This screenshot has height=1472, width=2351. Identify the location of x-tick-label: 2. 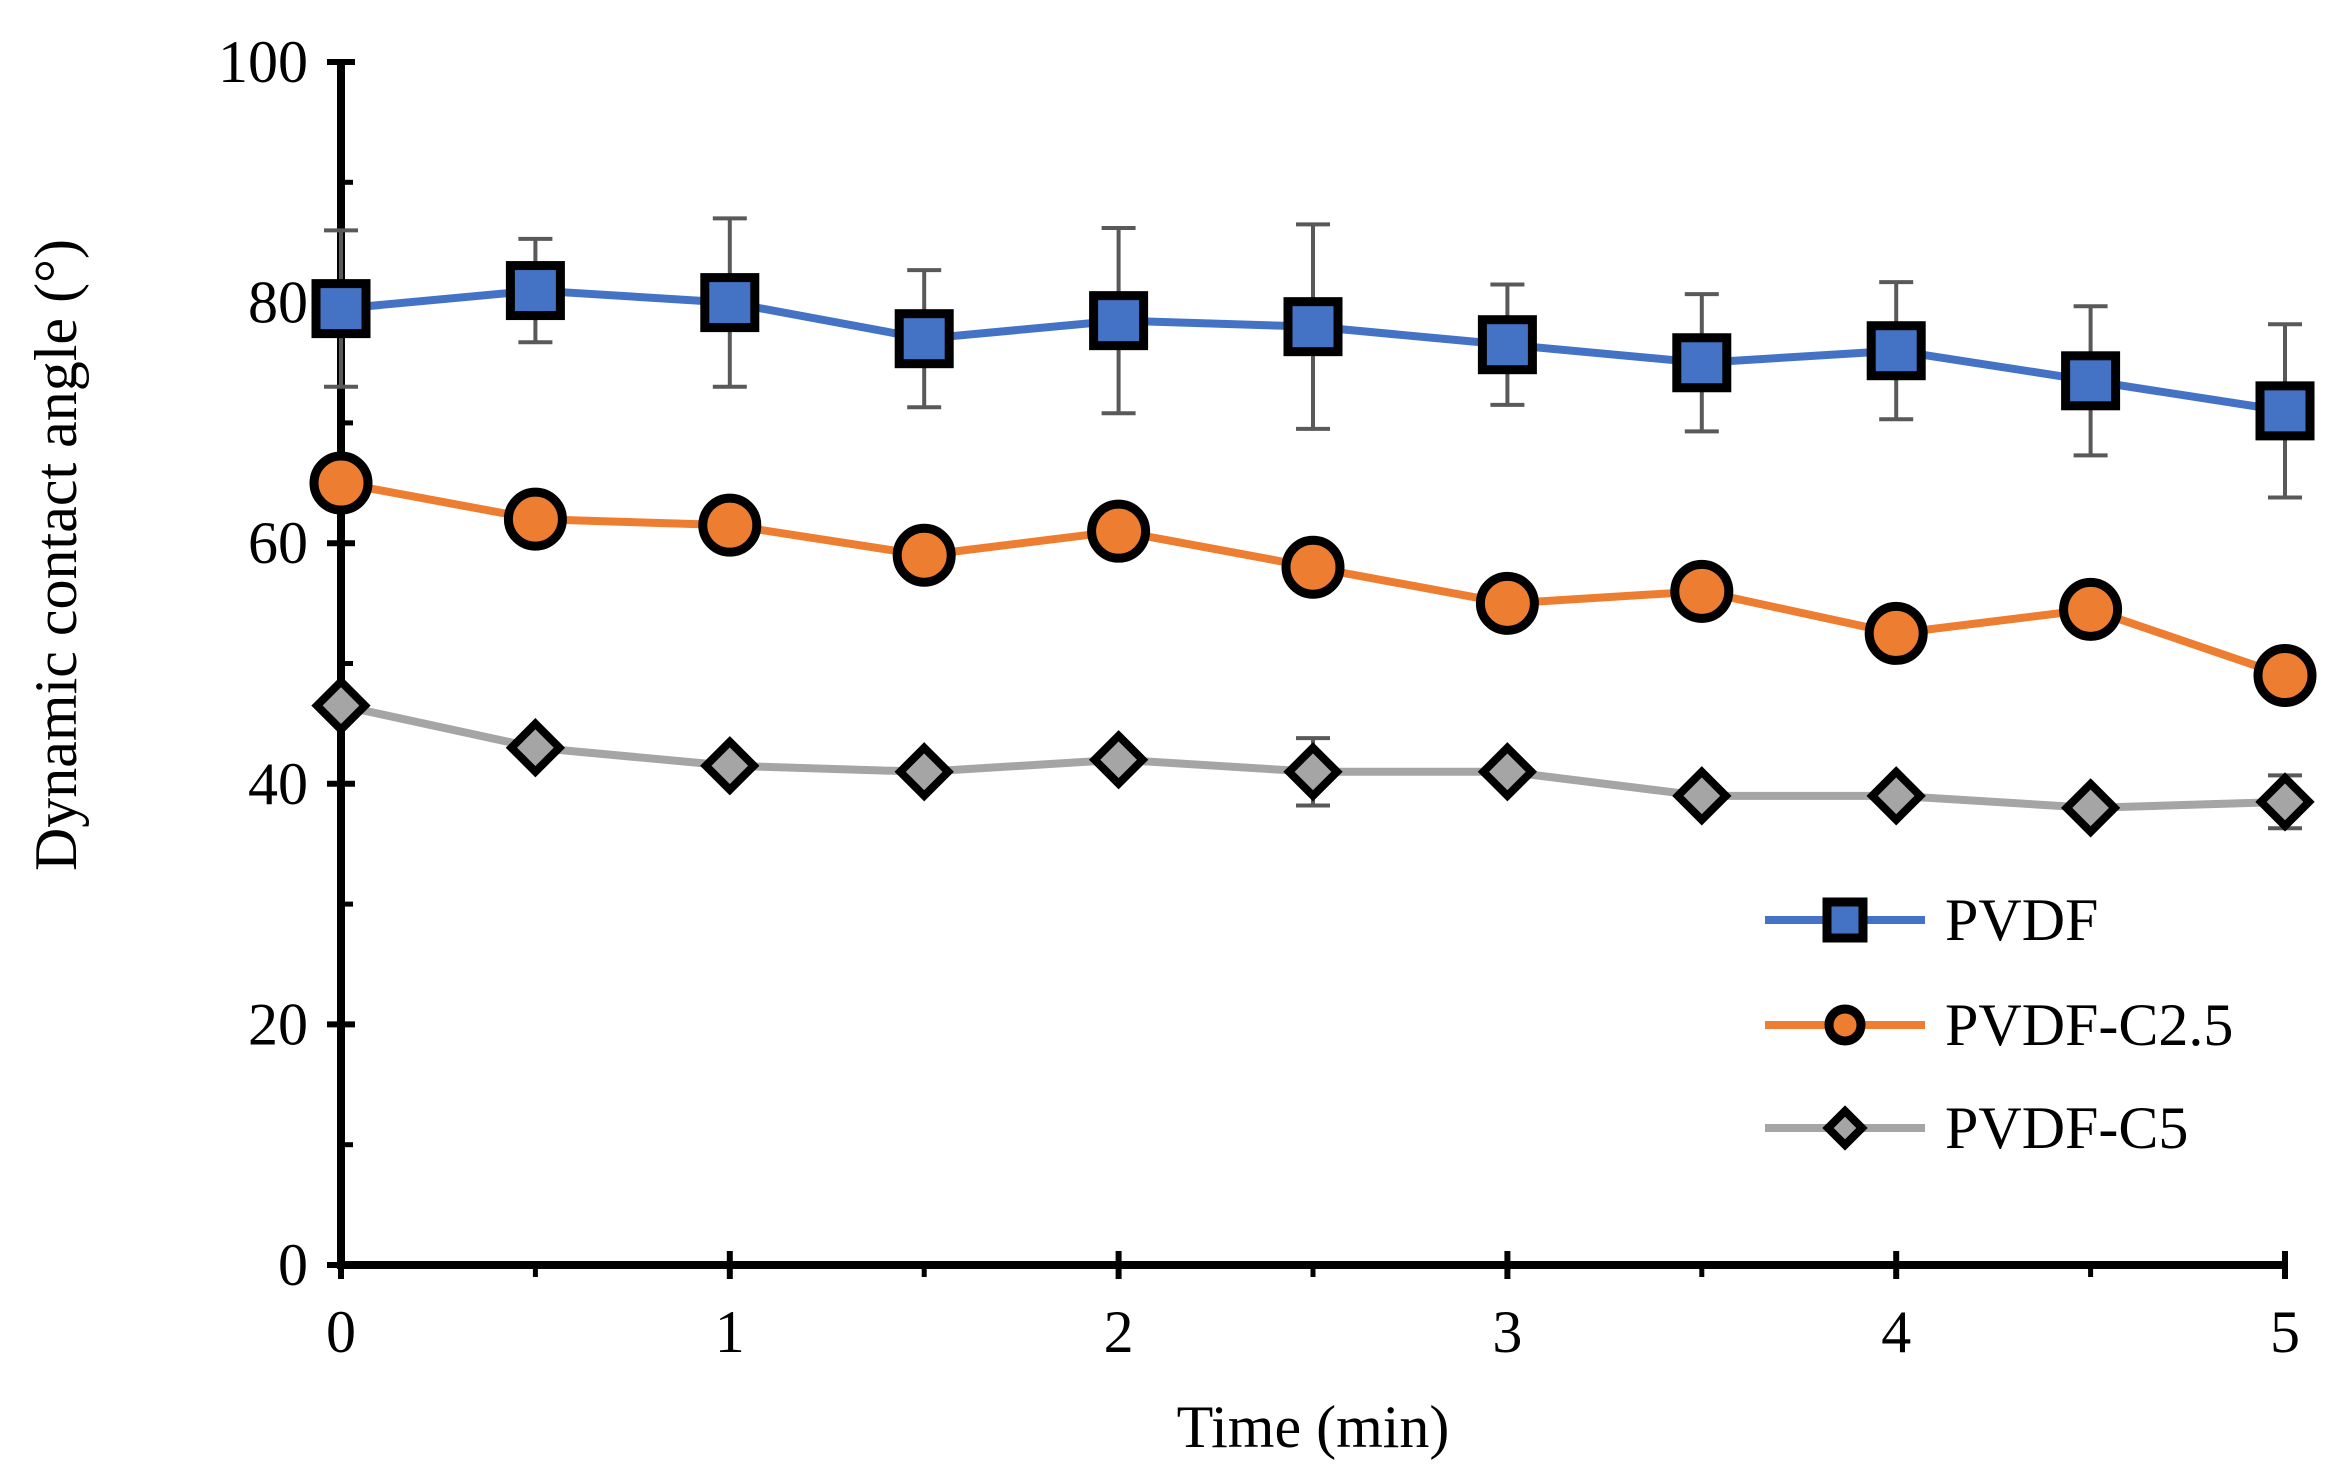
(1119, 1332).